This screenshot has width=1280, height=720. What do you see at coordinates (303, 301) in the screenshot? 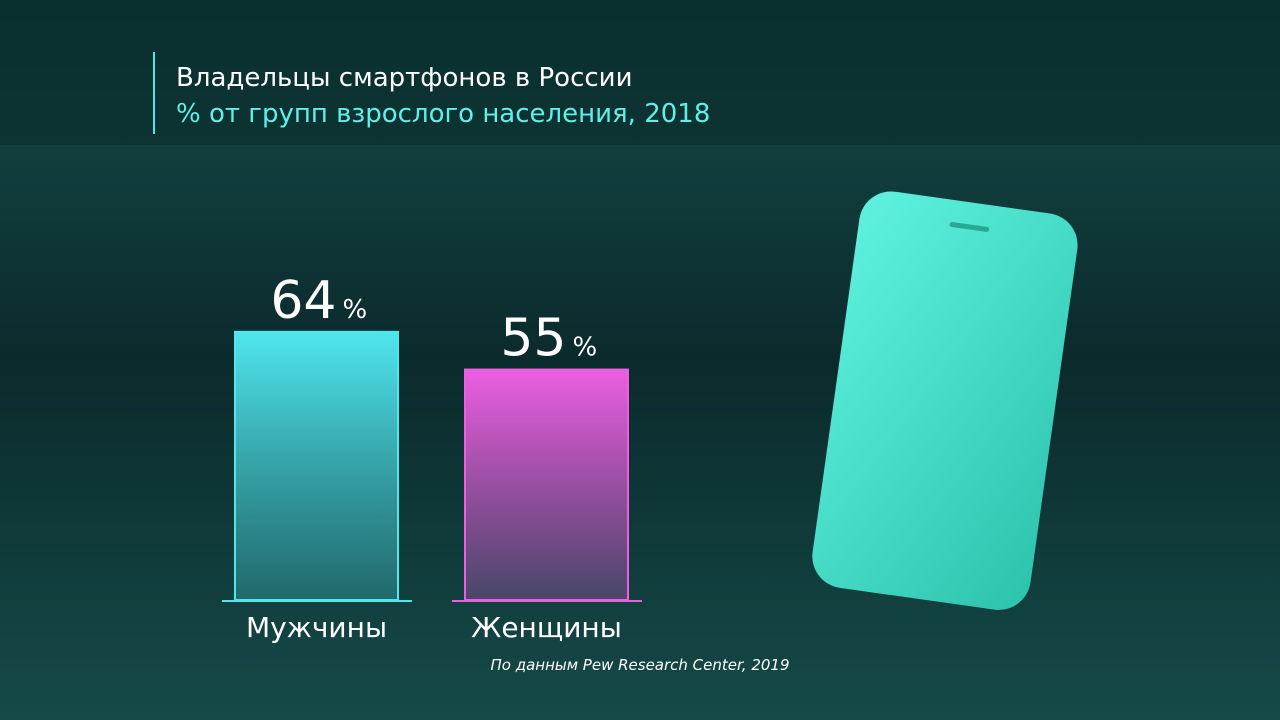
I see `value-label: 64` at bounding box center [303, 301].